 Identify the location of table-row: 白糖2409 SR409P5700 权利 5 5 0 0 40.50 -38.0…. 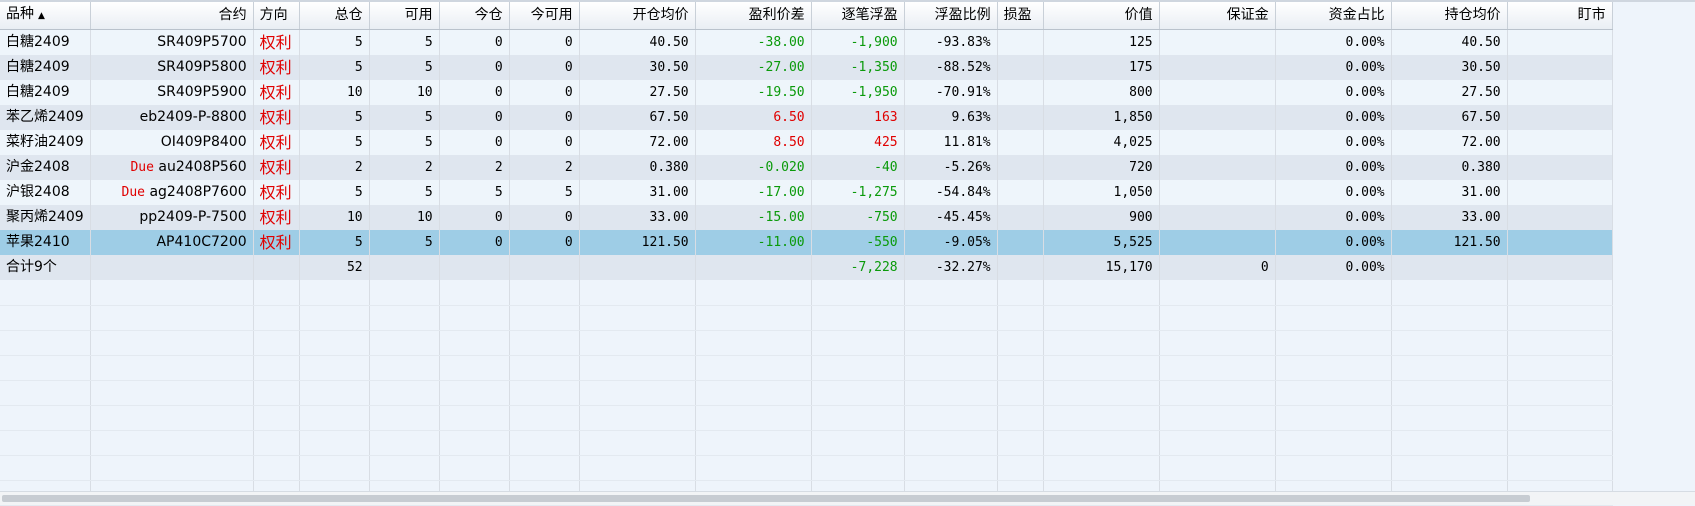
(806, 42).